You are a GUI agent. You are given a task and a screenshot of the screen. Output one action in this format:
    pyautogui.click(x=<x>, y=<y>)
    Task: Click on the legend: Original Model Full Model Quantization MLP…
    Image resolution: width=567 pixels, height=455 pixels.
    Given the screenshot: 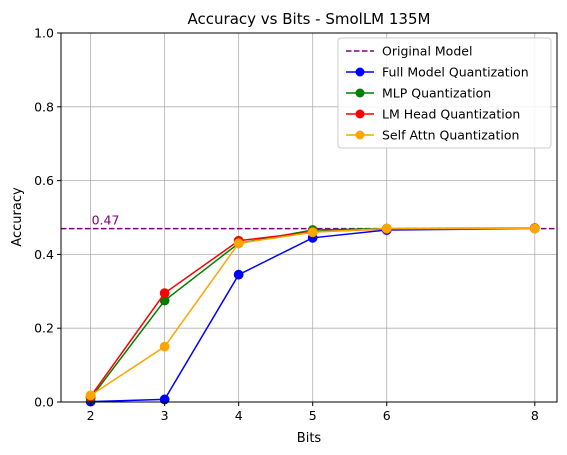 What is the action you would take?
    pyautogui.click(x=444, y=93)
    